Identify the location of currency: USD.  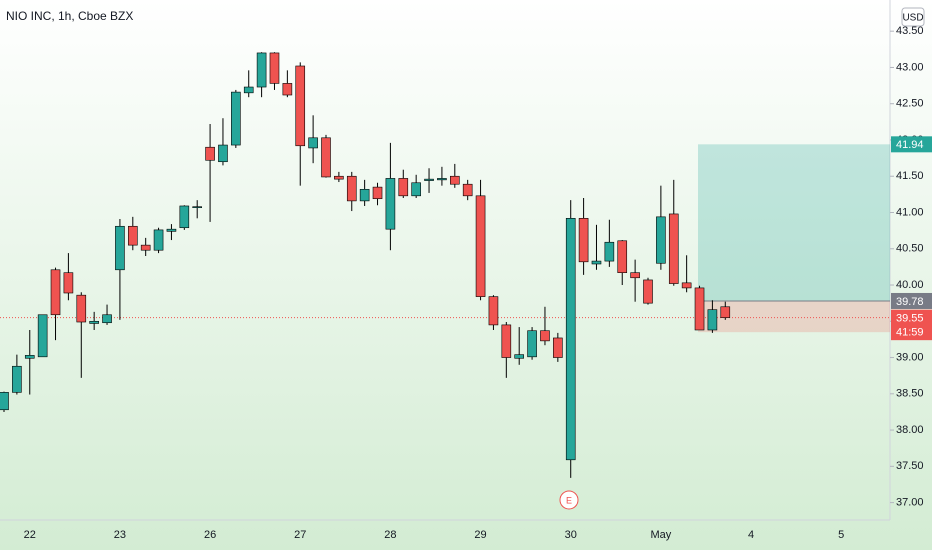
(912, 18).